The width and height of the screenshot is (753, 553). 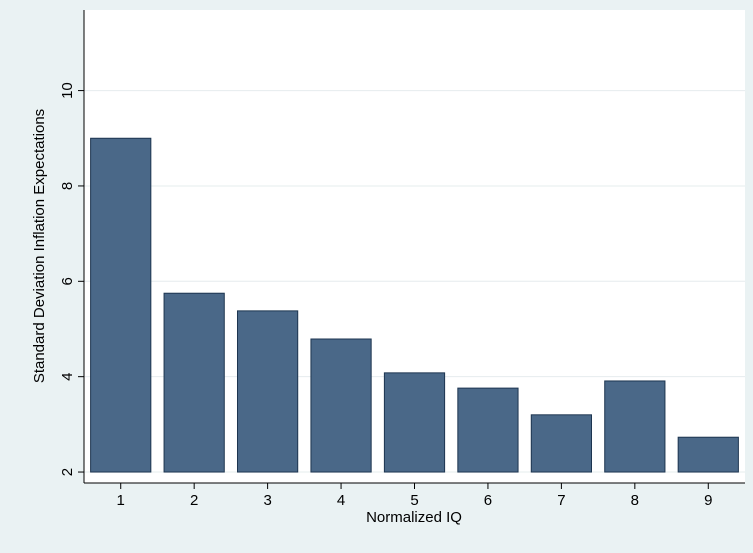 I want to click on y-tick-label: 10, so click(x=67, y=90).